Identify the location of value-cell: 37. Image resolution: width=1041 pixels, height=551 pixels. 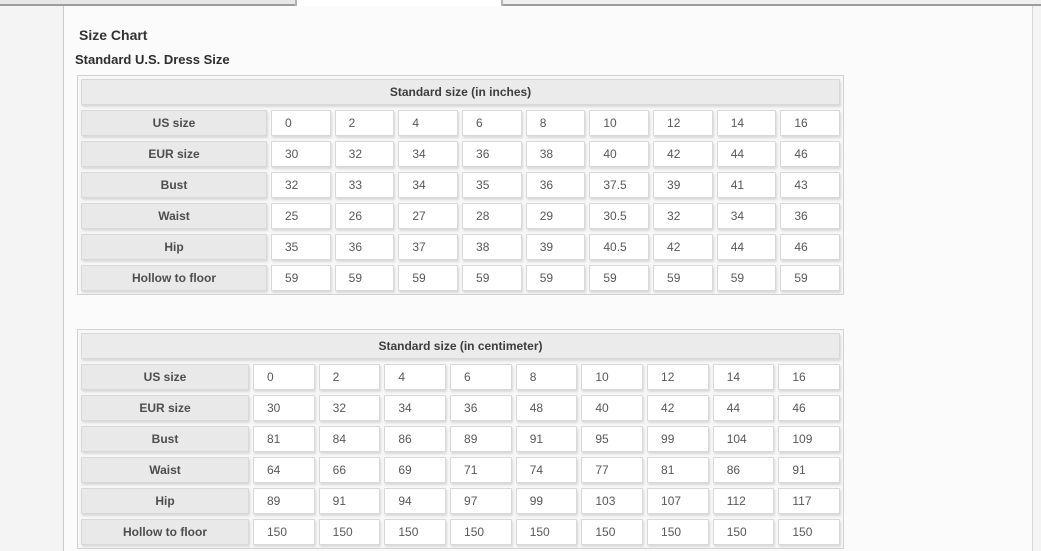
(428, 247).